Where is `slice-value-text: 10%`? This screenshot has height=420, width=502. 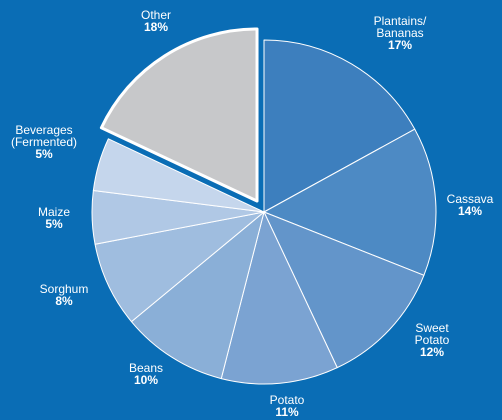
slice-value-text: 10% is located at coordinates (146, 380).